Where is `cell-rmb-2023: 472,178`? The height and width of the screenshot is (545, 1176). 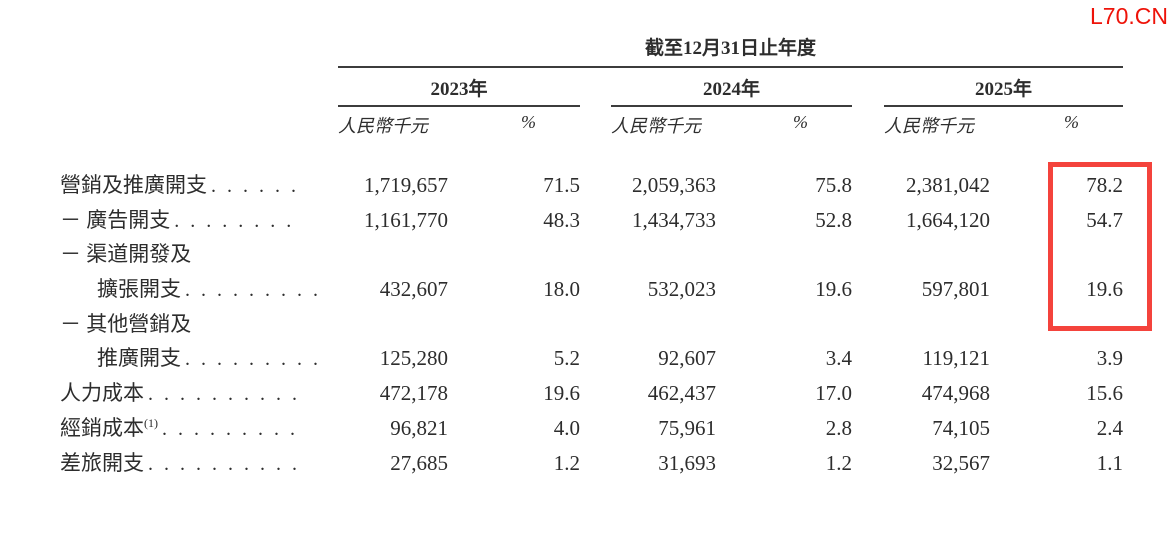
cell-rmb-2023: 472,178 is located at coordinates (413, 393).